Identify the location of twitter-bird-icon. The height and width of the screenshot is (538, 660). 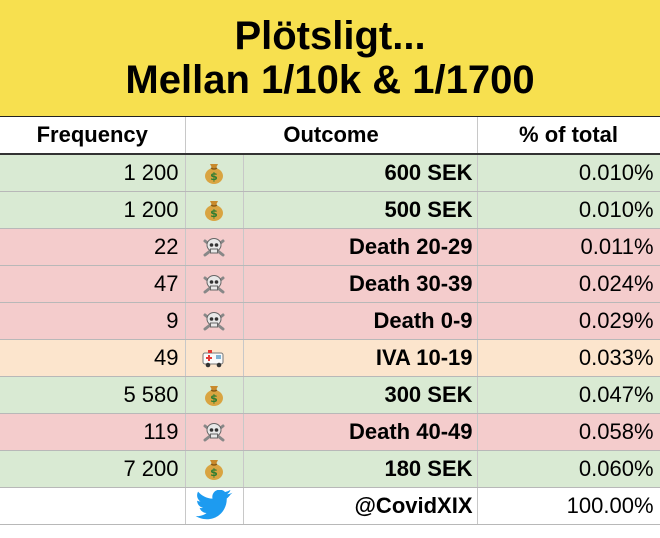
(214, 504).